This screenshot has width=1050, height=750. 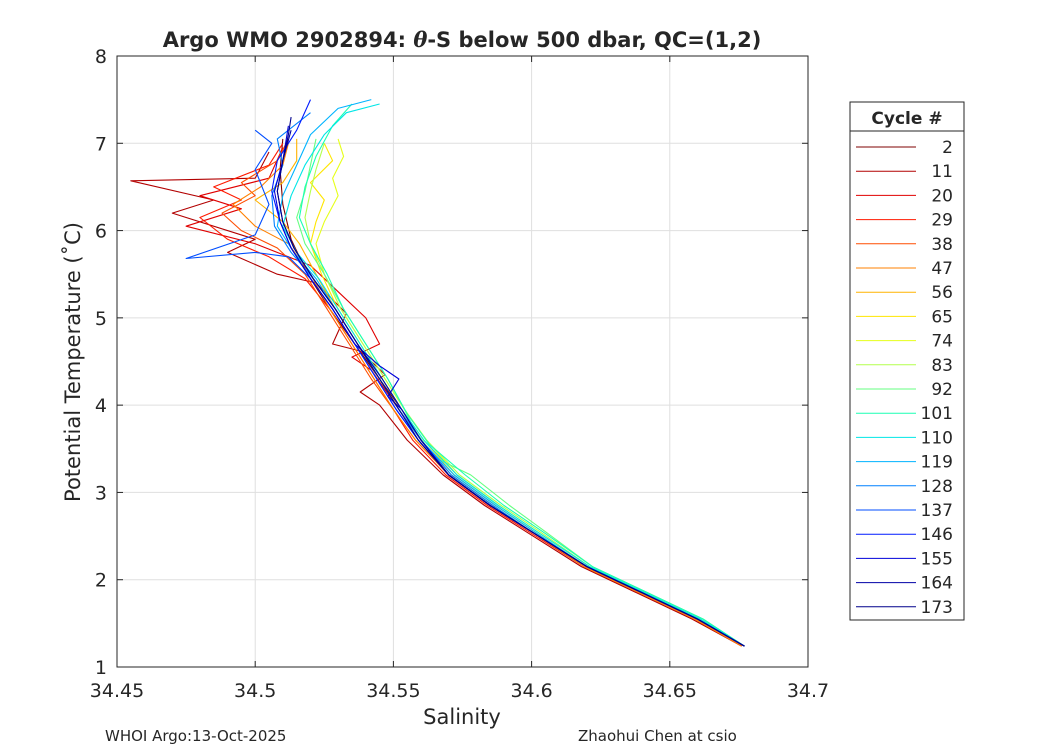 What do you see at coordinates (937, 438) in the screenshot?
I see `legend-label-cycle-110: 110` at bounding box center [937, 438].